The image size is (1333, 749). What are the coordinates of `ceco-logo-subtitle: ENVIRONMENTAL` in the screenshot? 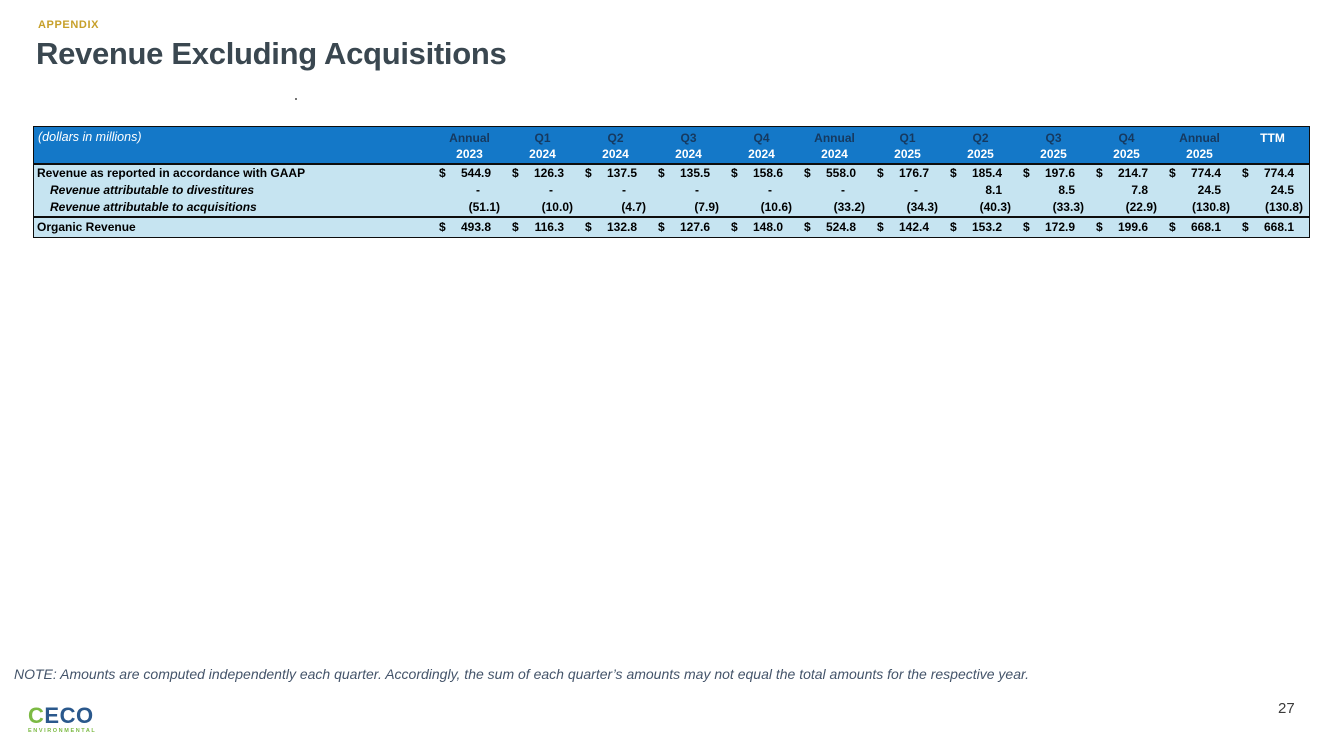 It's located at (62, 731).